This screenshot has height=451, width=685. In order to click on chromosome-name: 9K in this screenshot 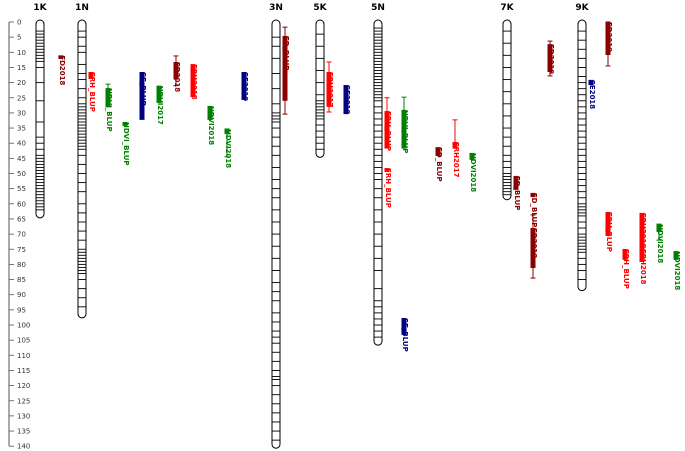, I will do `click(582, 8)`.